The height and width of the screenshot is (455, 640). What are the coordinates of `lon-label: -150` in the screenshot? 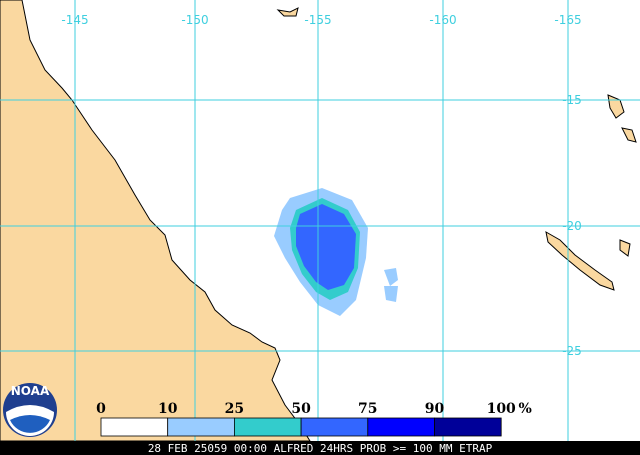 It's located at (194, 20).